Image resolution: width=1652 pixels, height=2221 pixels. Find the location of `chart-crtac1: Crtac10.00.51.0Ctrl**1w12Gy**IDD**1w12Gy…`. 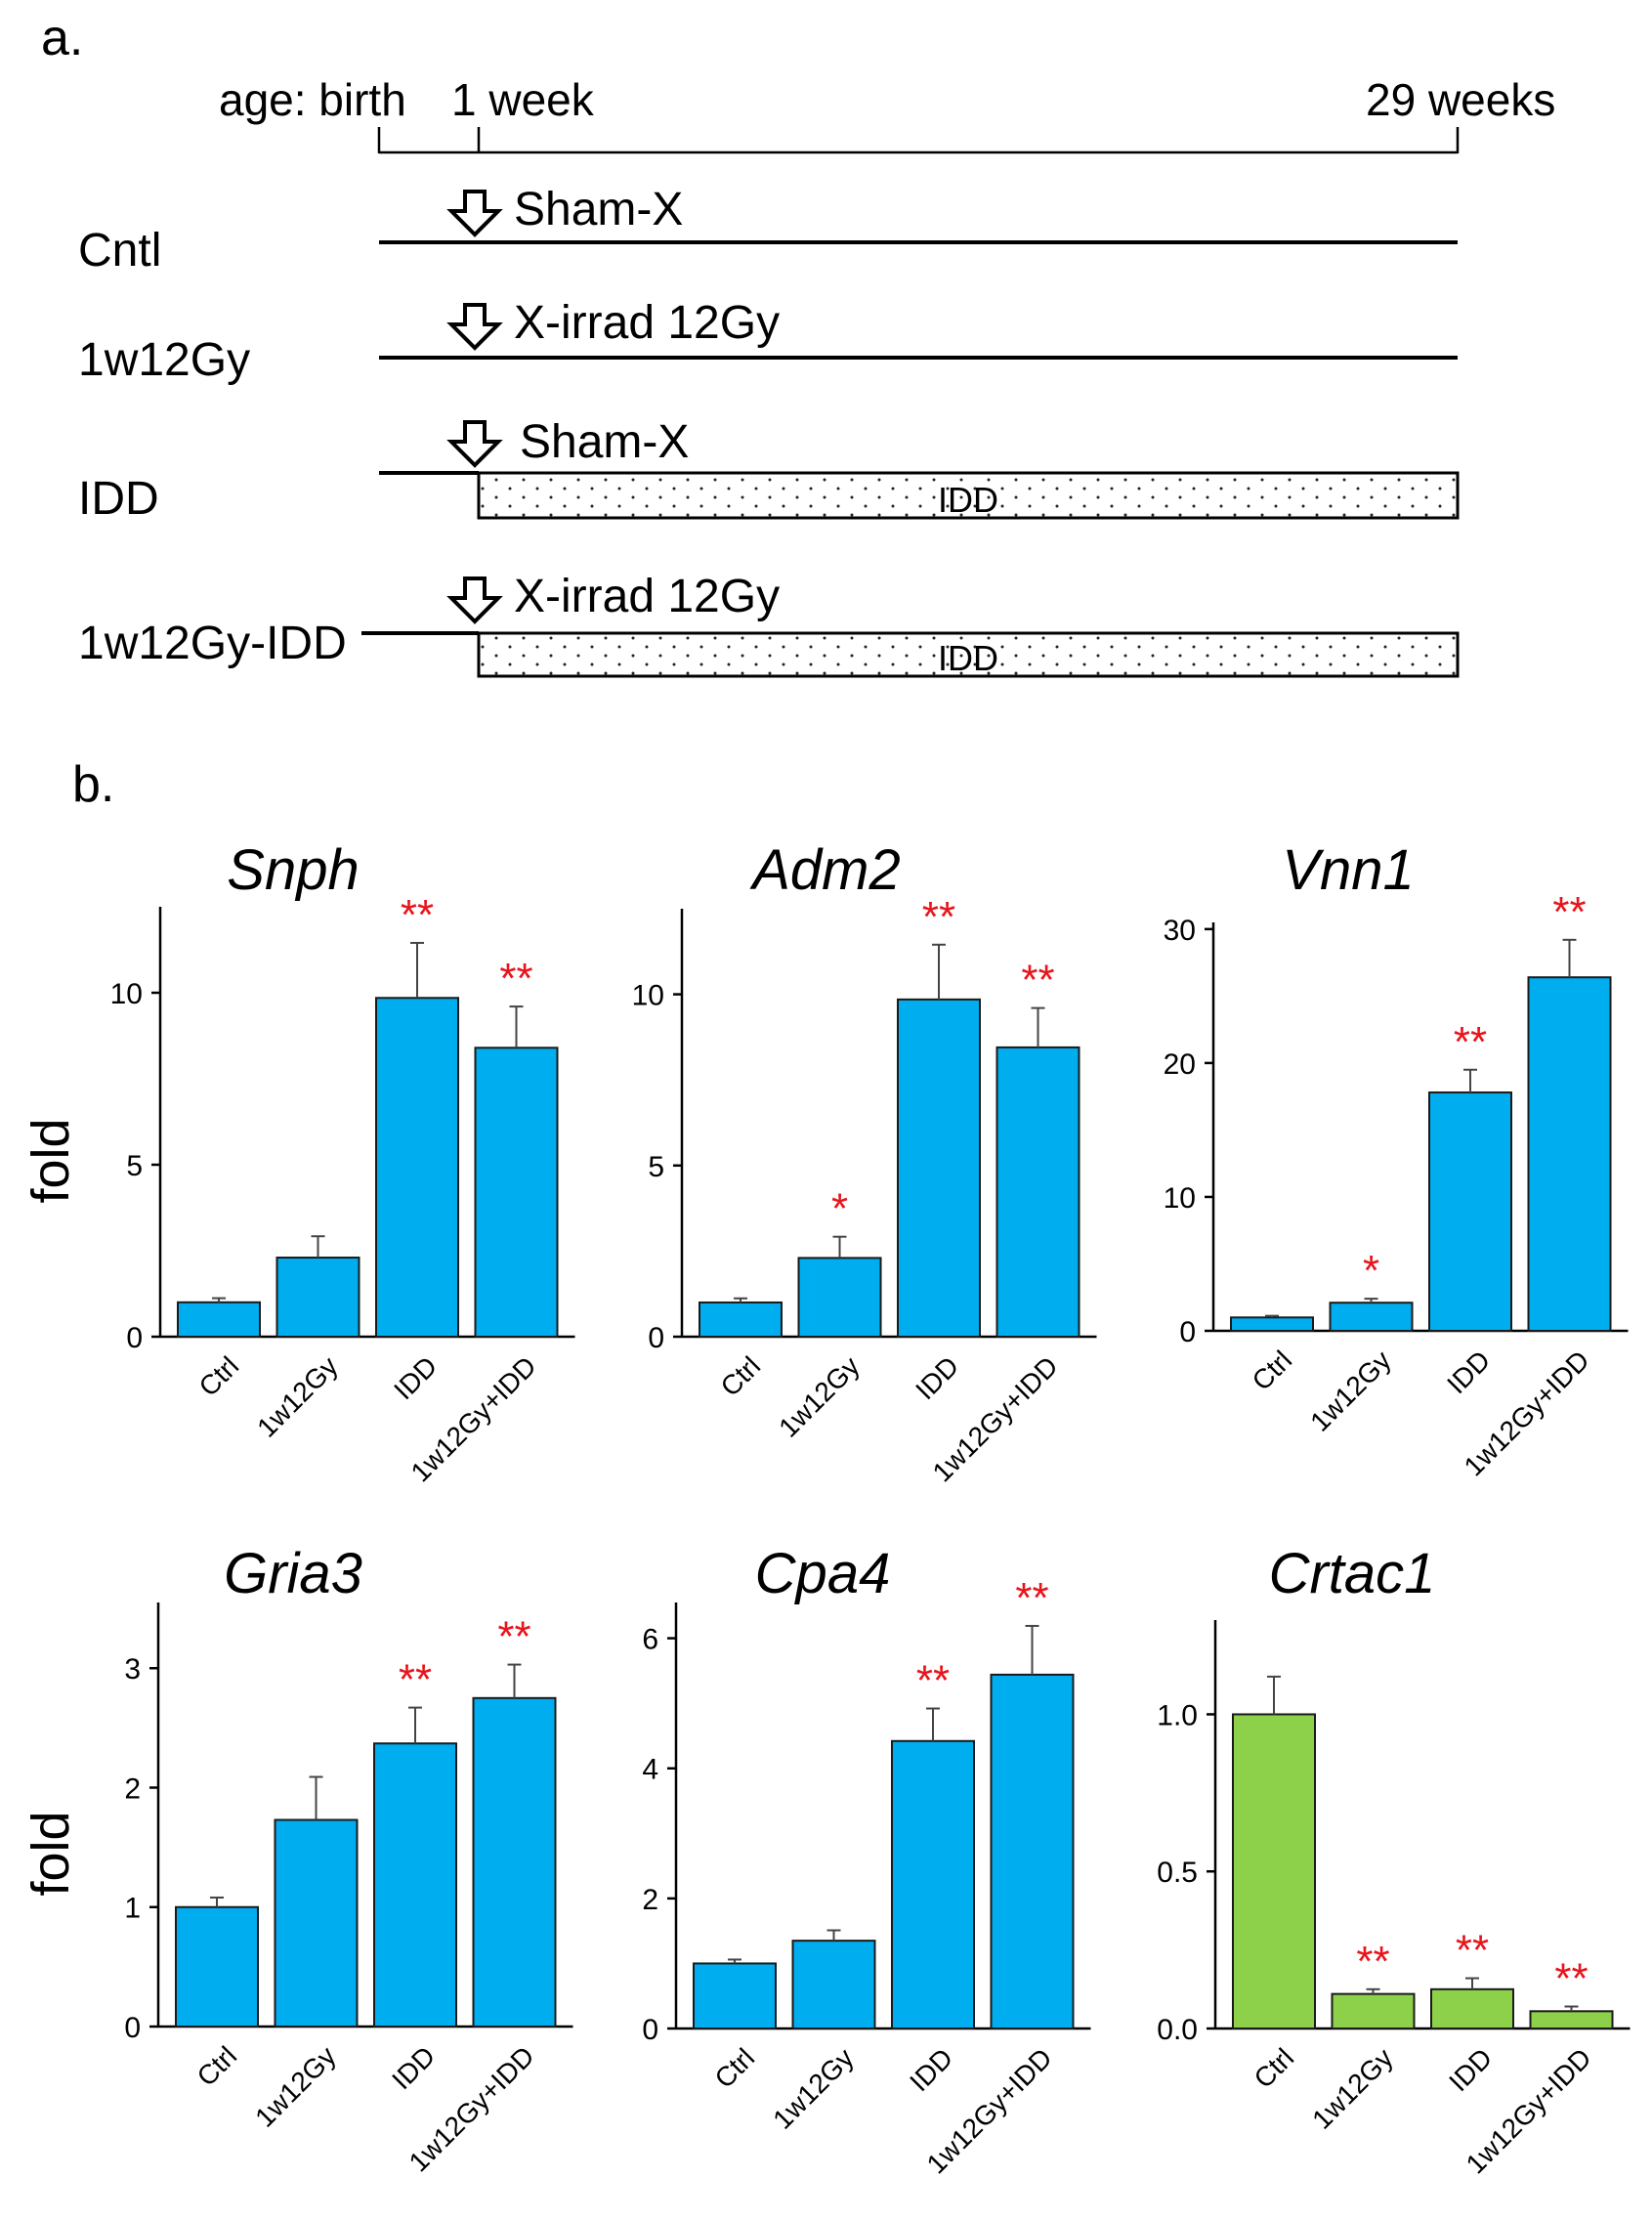

chart-crtac1: Crtac10.00.51.0Ctrl**1w12Gy**IDD**1w12Gy… is located at coordinates (1394, 1861).